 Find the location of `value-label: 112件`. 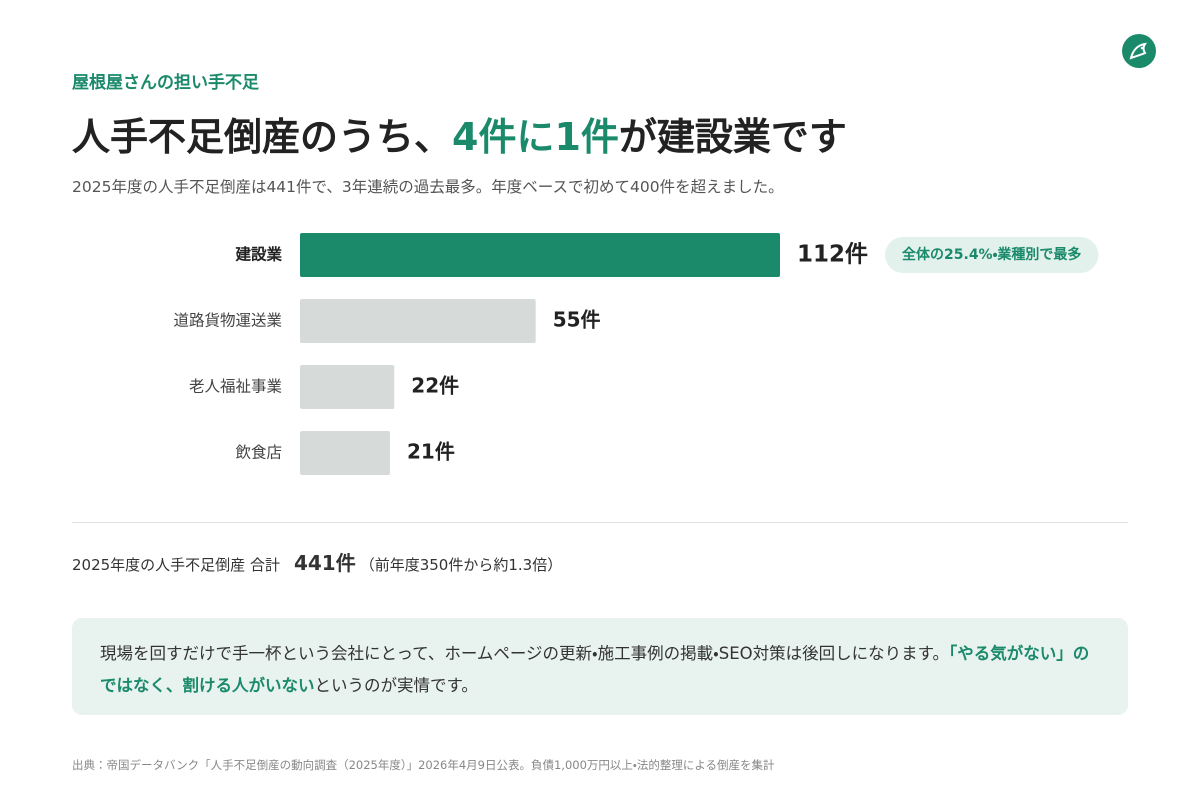

value-label: 112件 is located at coordinates (832, 255).